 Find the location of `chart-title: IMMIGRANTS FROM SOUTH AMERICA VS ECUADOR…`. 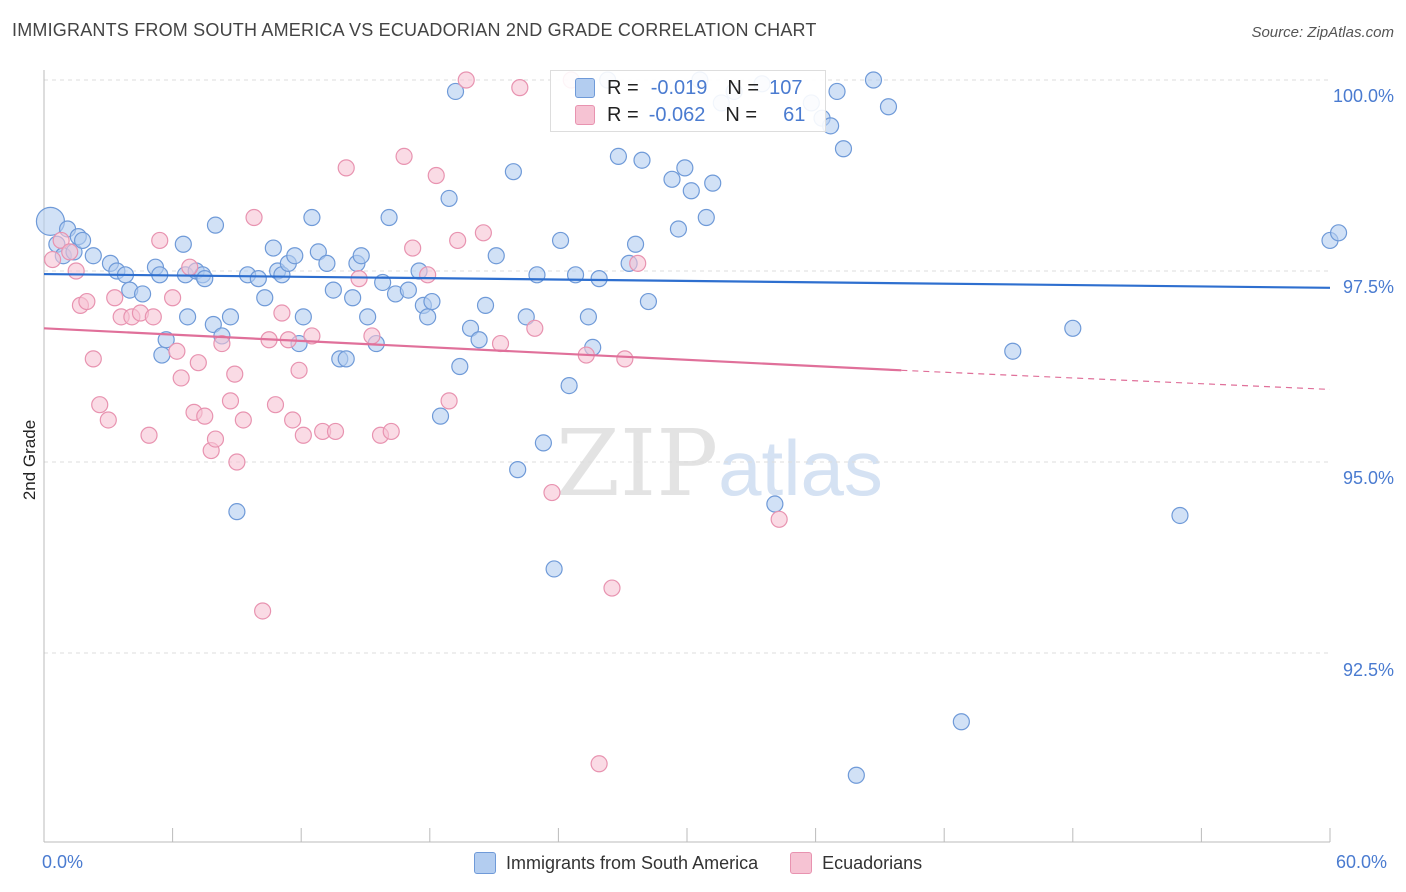

chart-title: IMMIGRANTS FROM SOUTH AMERICA VS ECUADOR… is located at coordinates (414, 30).